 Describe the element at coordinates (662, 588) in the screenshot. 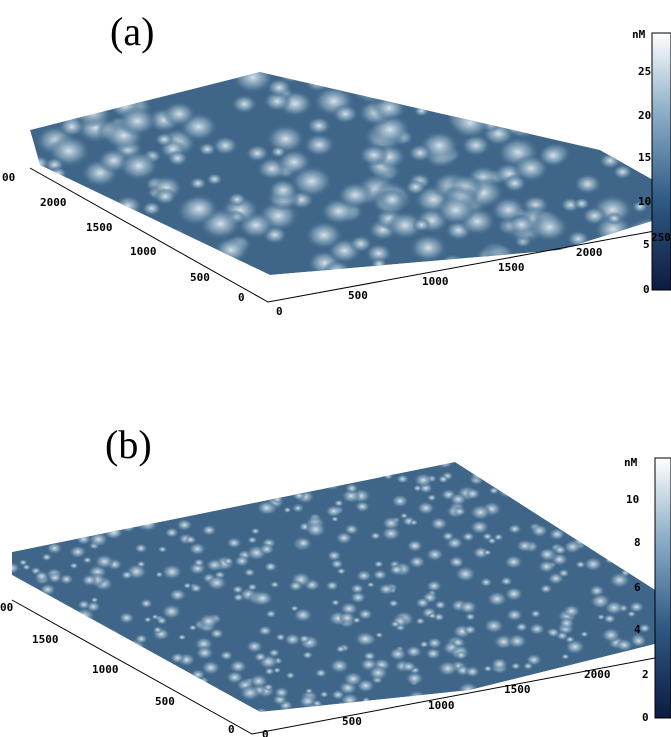

I see `colorbar` at that location.